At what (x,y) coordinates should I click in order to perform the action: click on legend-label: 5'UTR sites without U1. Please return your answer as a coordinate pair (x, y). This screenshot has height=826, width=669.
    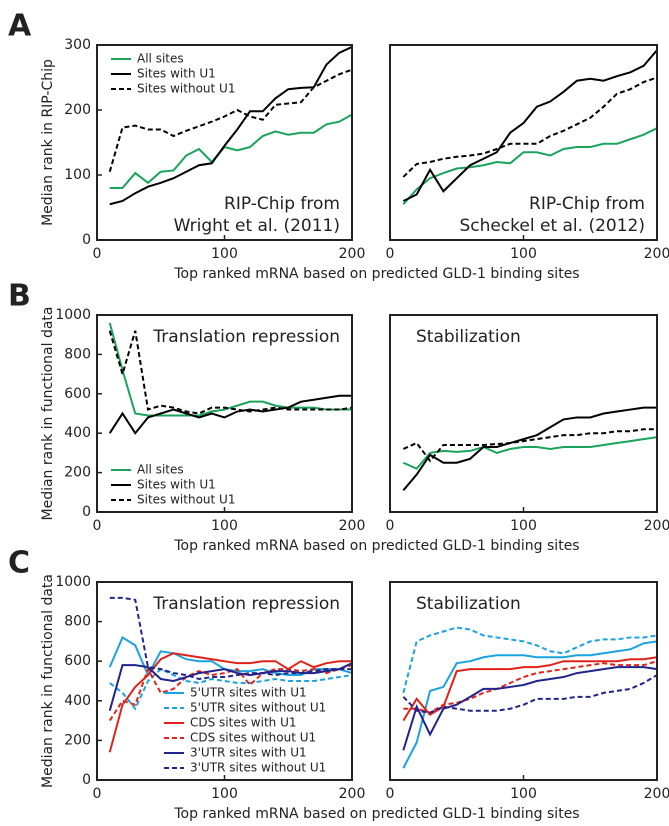
    Looking at the image, I should click on (258, 708).